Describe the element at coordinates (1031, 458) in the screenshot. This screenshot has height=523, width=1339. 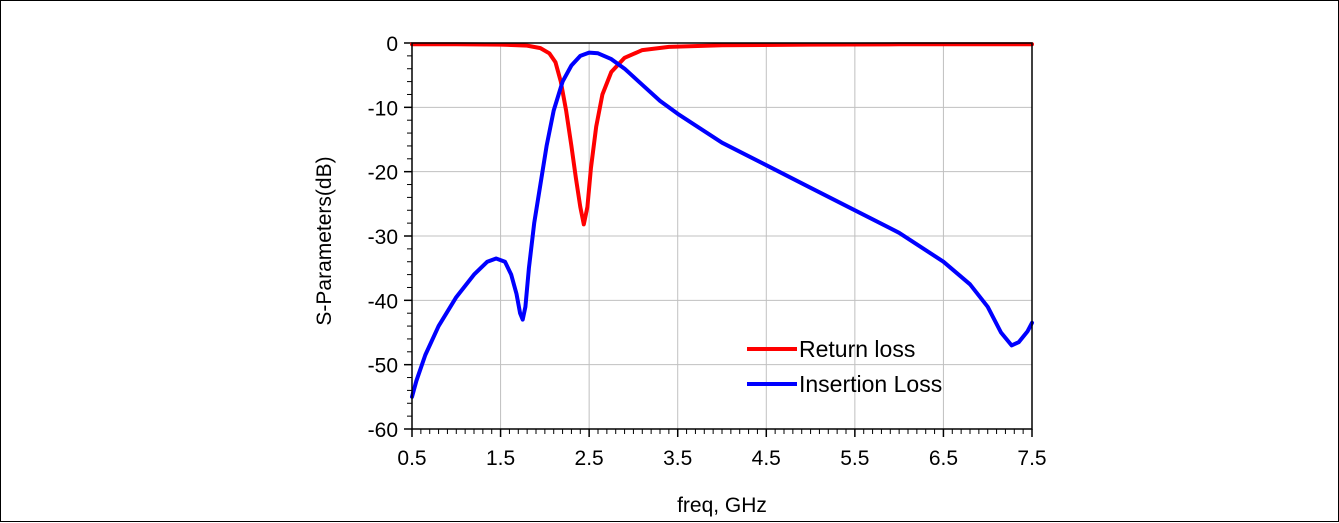
I see `x-tick-label: 7.5` at that location.